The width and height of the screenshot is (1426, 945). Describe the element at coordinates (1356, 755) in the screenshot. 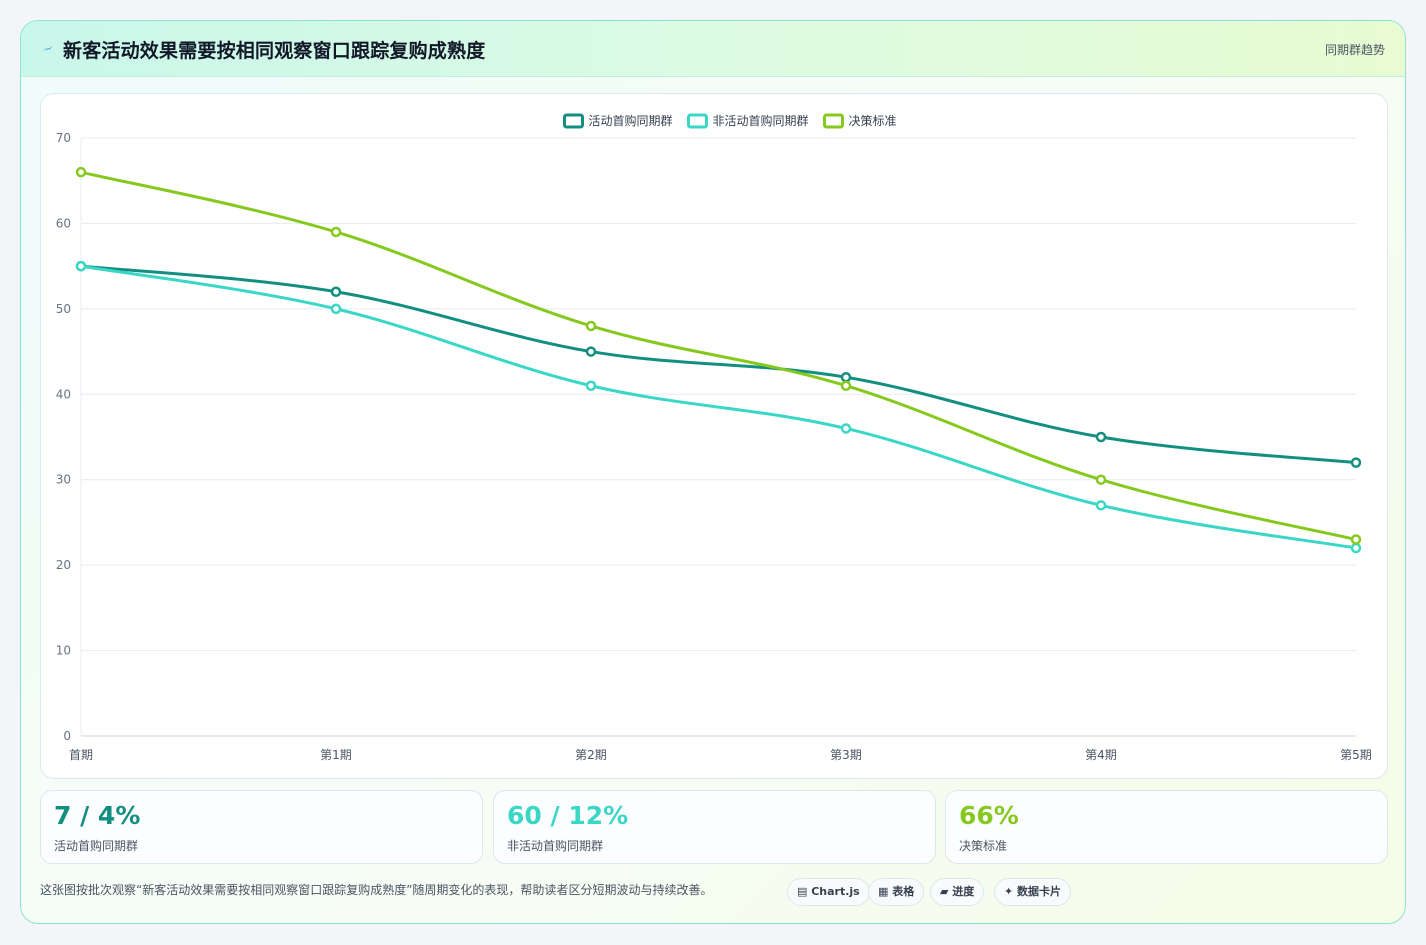

I see `x-tick-label: 第5期` at that location.